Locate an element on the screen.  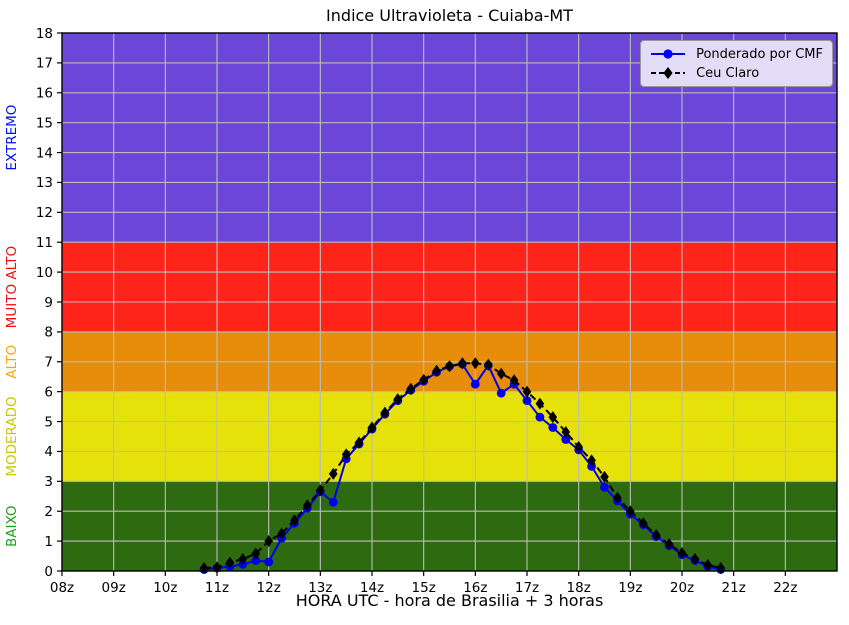
y-tick-label: 0 is located at coordinates (48, 572).